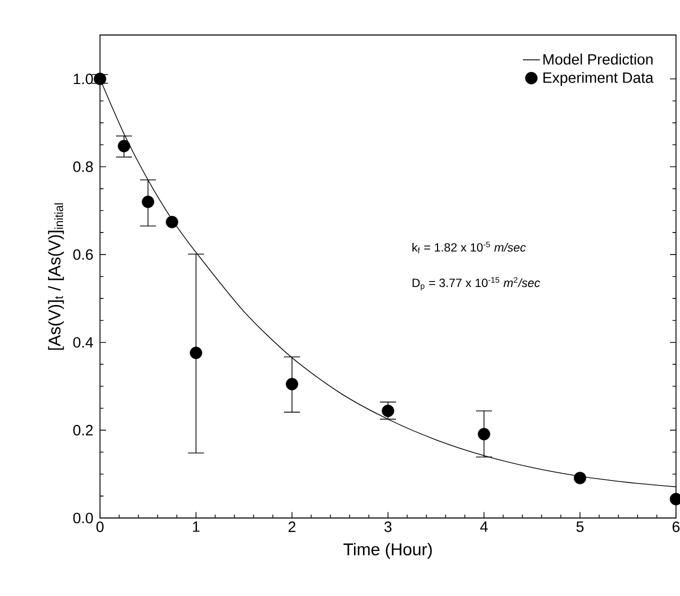 The image size is (680, 596). Describe the element at coordinates (388, 527) in the screenshot. I see `x-tick-label: 3` at that location.